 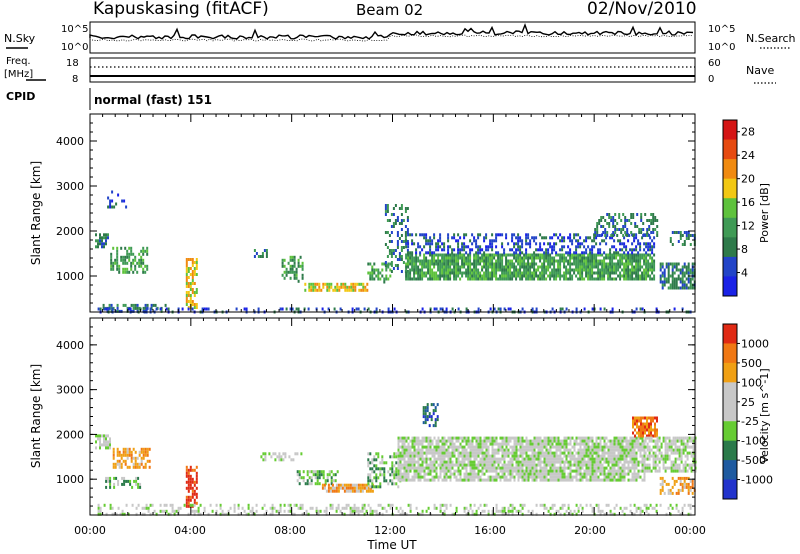 I want to click on nsky-series, so click(x=391, y=31).